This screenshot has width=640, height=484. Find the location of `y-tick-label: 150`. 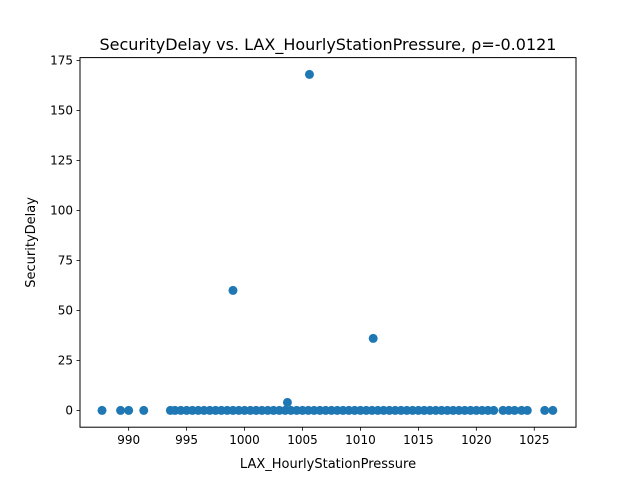

y-tick-label: 150 is located at coordinates (61, 111).